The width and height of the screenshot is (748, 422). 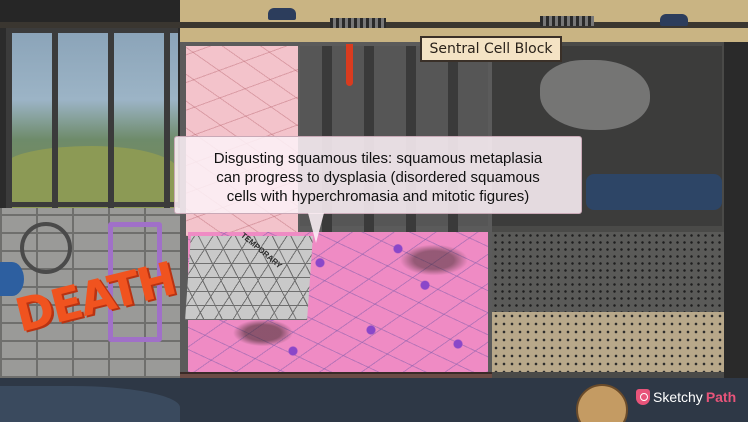 What do you see at coordinates (316, 228) in the screenshot?
I see `caption-pointer` at bounding box center [316, 228].